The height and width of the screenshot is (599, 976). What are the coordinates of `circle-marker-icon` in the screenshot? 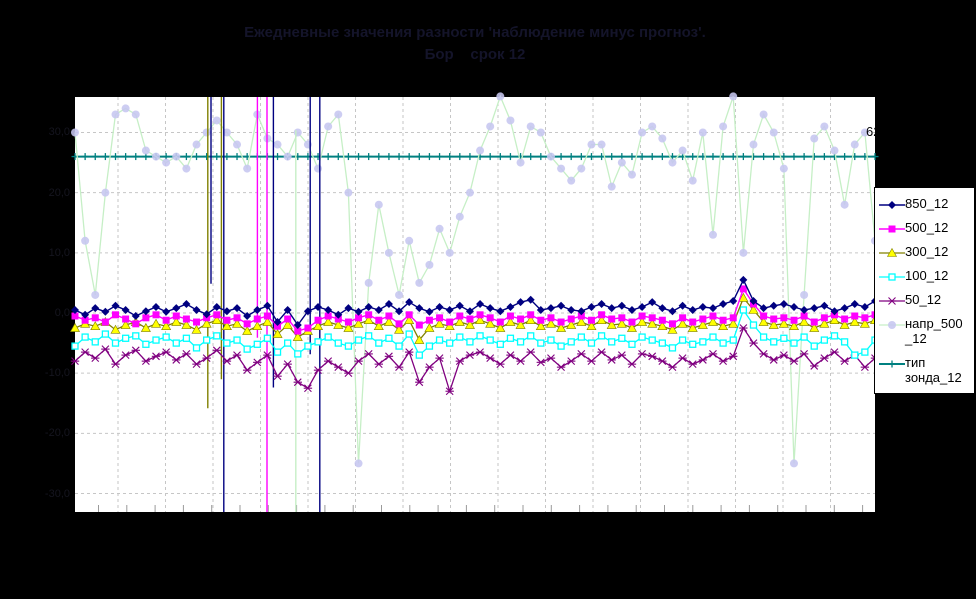 It's located at (892, 325).